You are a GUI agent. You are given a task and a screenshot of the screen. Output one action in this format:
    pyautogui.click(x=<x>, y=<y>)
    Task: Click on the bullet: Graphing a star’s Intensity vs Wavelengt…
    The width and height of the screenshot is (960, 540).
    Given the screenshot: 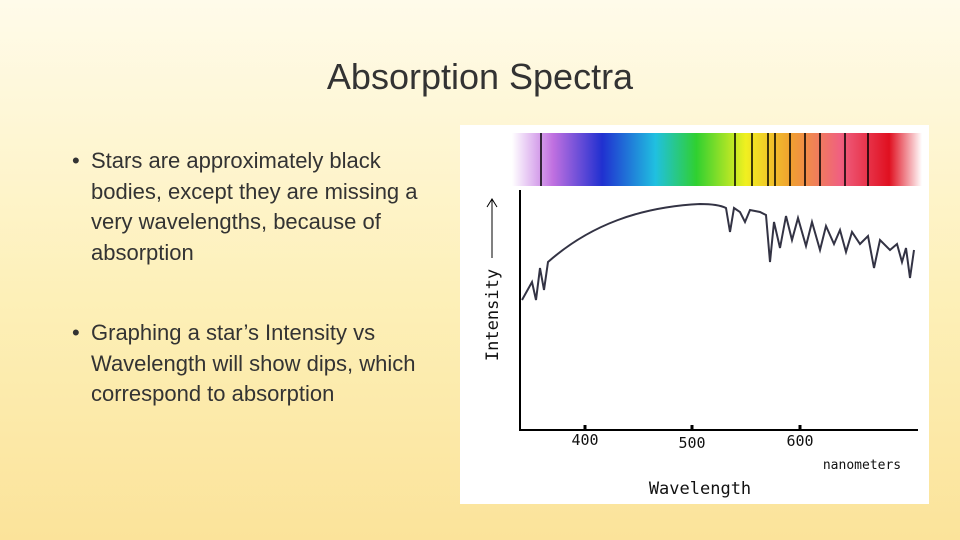 What is the action you would take?
    pyautogui.click(x=255, y=364)
    